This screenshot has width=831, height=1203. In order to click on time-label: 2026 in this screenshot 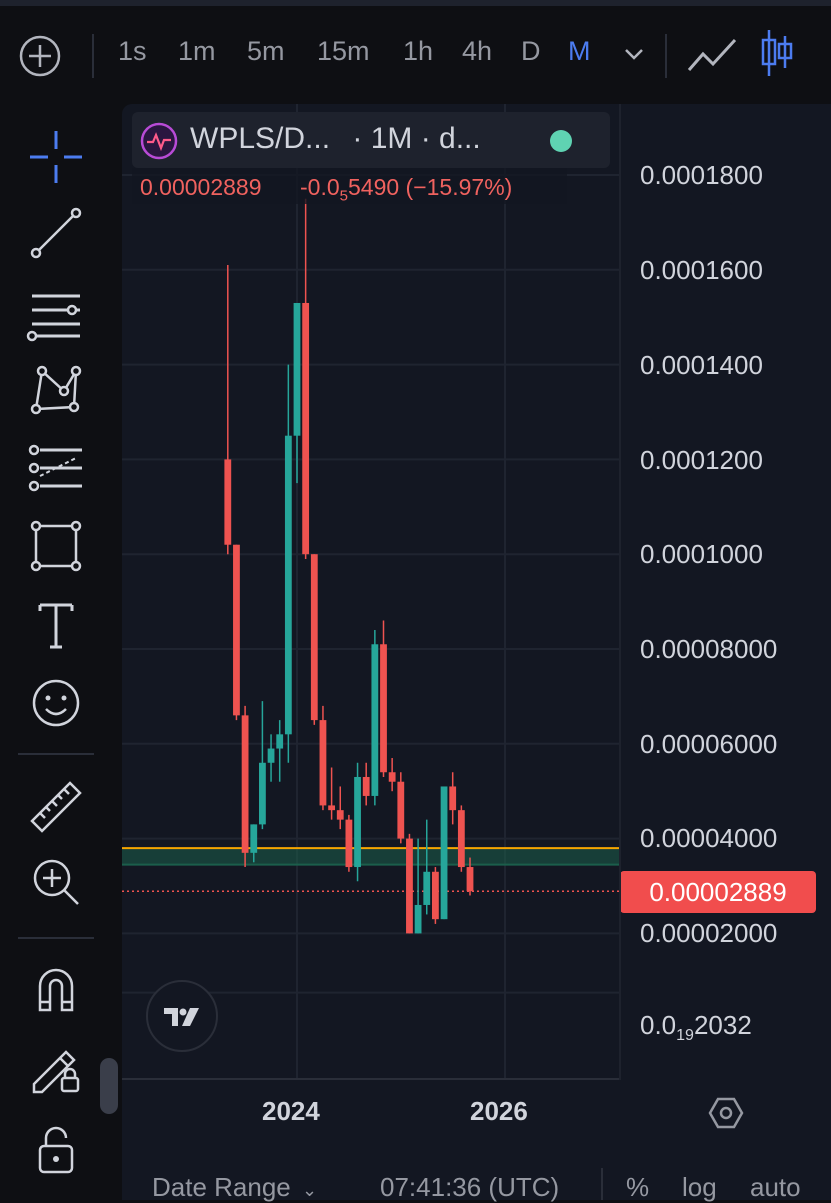, I will do `click(499, 1111)`.